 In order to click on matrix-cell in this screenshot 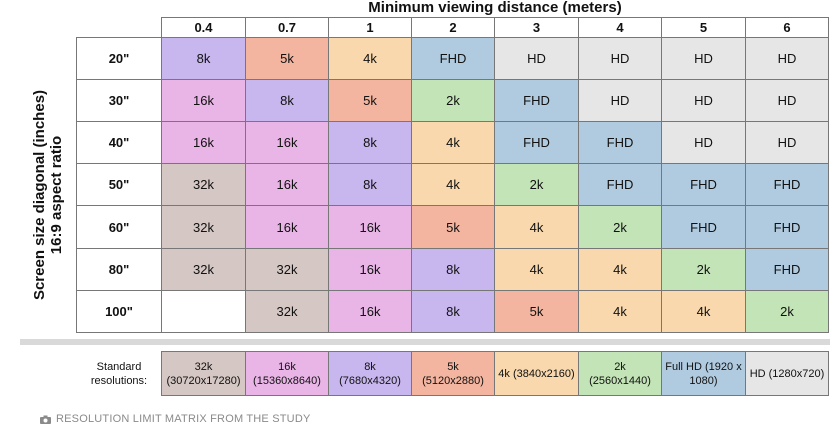, I will do `click(203, 311)`.